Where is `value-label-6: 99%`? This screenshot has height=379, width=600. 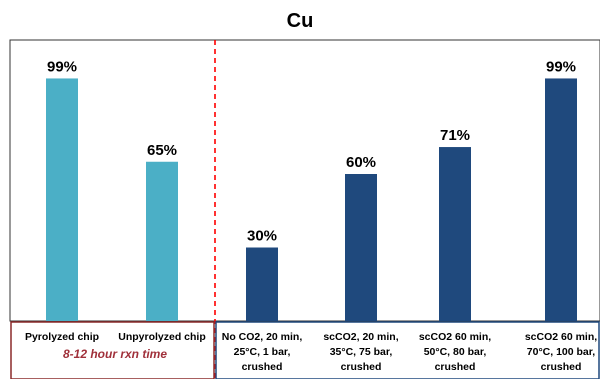 value-label-6: 99% is located at coordinates (561, 66).